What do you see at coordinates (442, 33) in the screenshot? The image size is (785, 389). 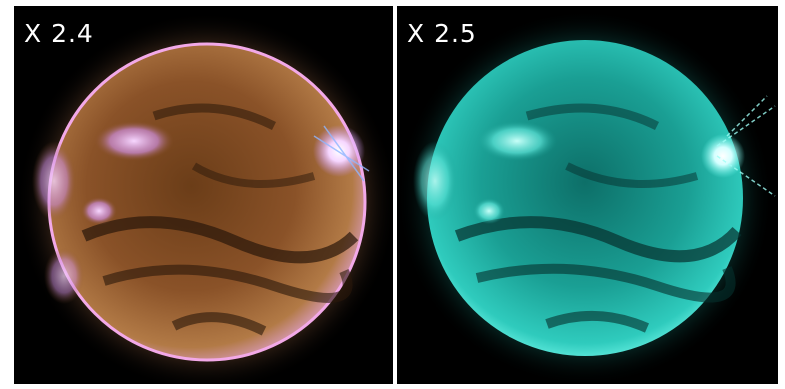 I see `panel-label-right: X 2.5` at bounding box center [442, 33].